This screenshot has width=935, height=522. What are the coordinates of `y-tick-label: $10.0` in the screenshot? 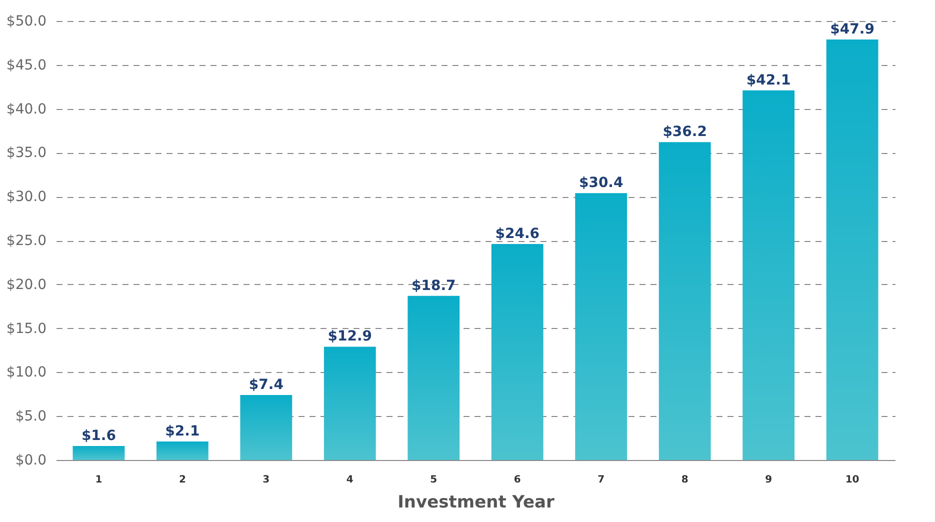 It's located at (26, 372).